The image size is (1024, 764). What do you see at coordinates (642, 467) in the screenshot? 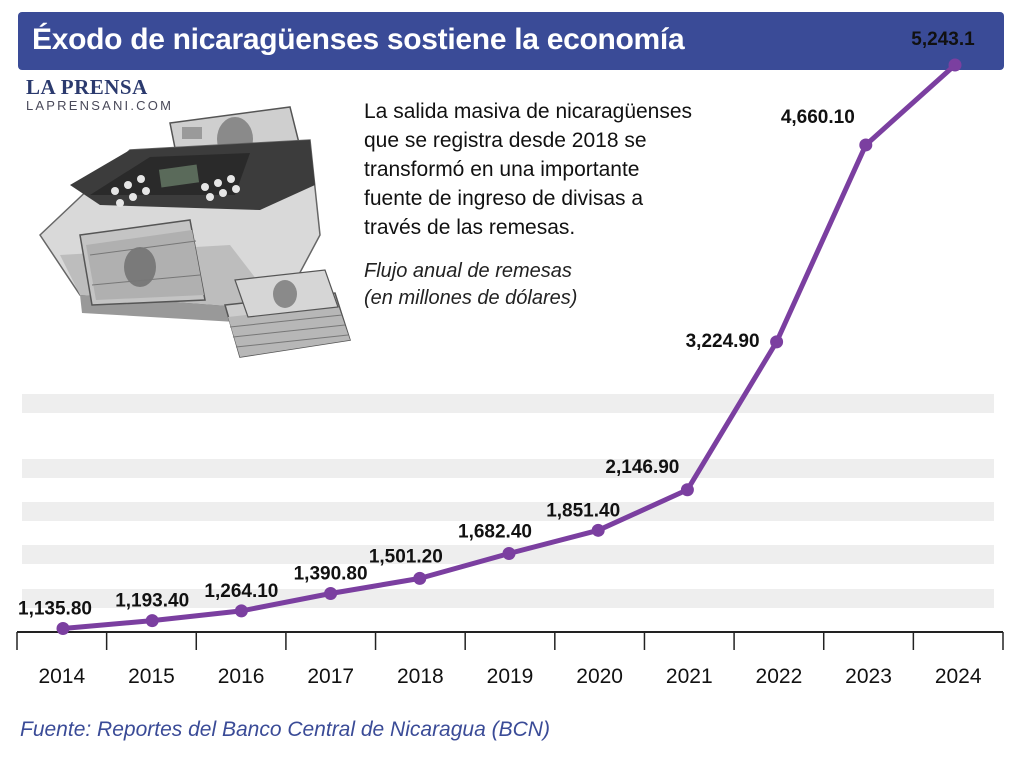
I see `data-label: 2,146.90` at bounding box center [642, 467].